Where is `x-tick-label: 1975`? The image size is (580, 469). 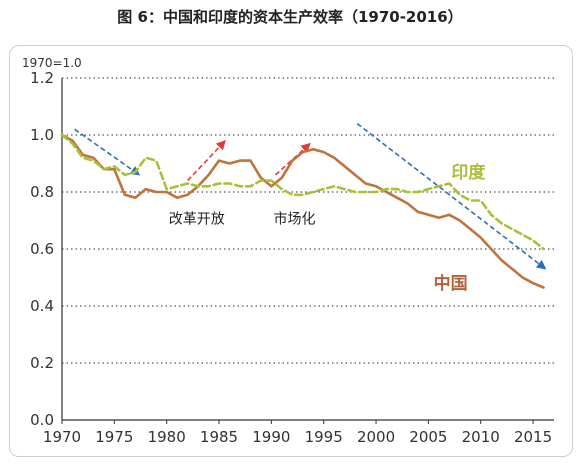 x-tick-label: 1975 is located at coordinates (114, 437).